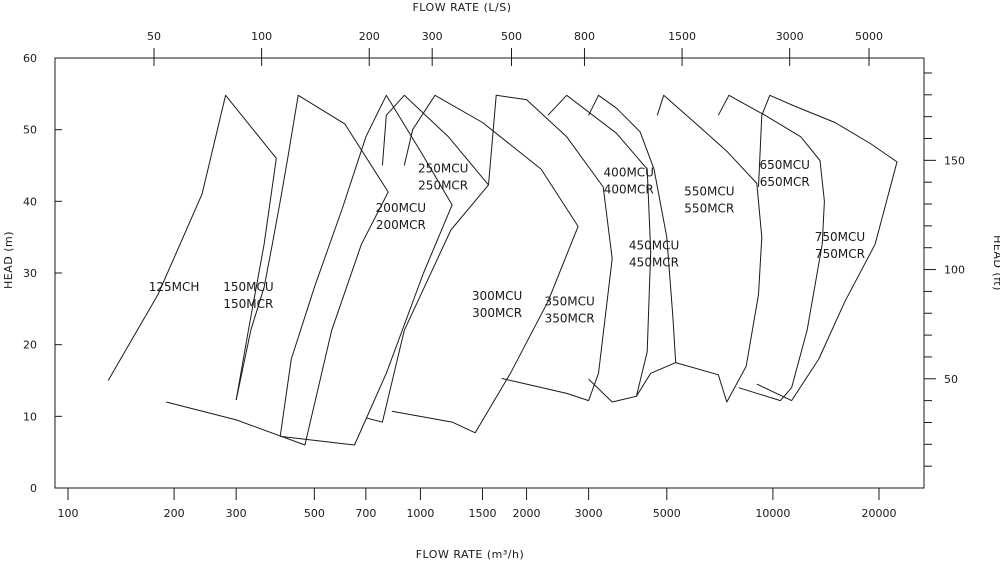 This screenshot has width=1000, height=564. I want to click on x-axis-top-title: FLOW RATE (L/S), so click(461, 7).